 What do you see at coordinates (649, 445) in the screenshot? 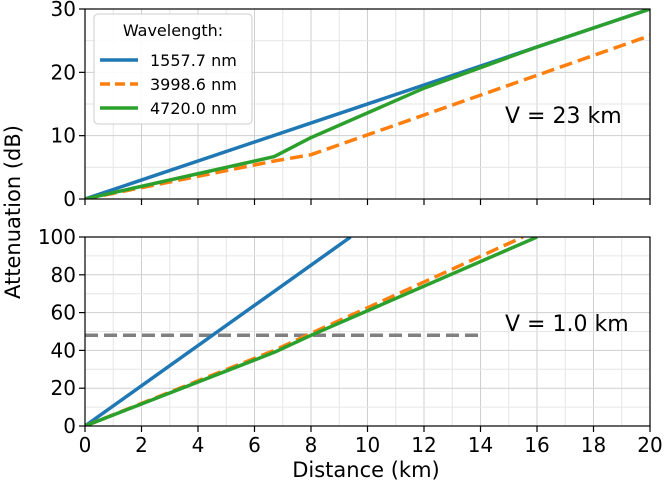
I see `x-tick-label: 20` at bounding box center [649, 445].